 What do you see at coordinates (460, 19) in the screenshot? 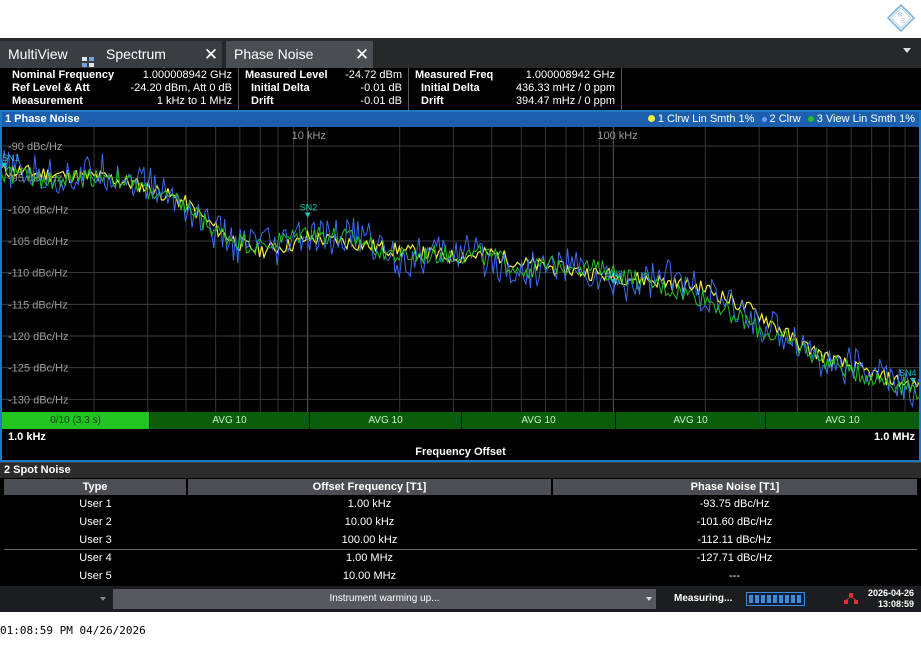
I see `top-margin: R S` at bounding box center [460, 19].